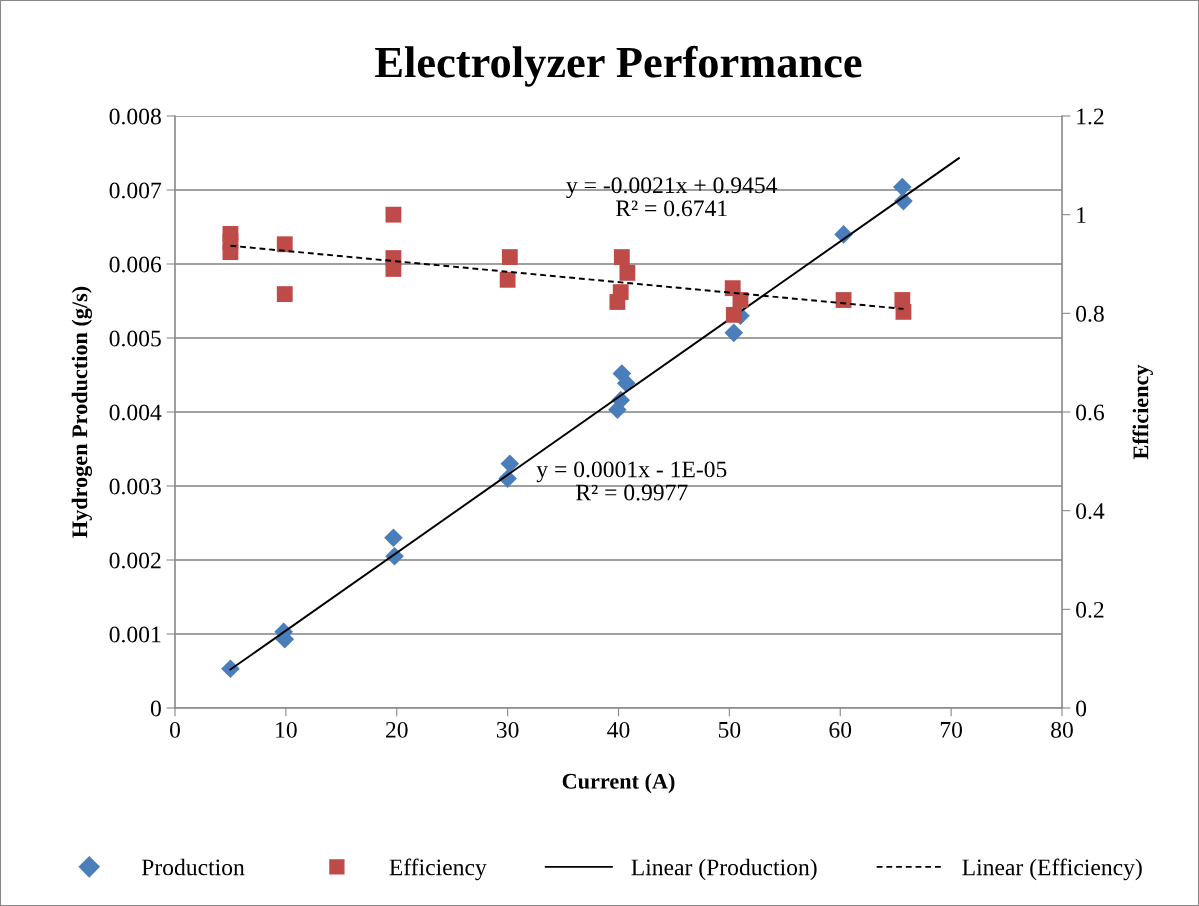 The image size is (1199, 906). What do you see at coordinates (507, 729) in the screenshot?
I see `x-tick-label: 30` at bounding box center [507, 729].